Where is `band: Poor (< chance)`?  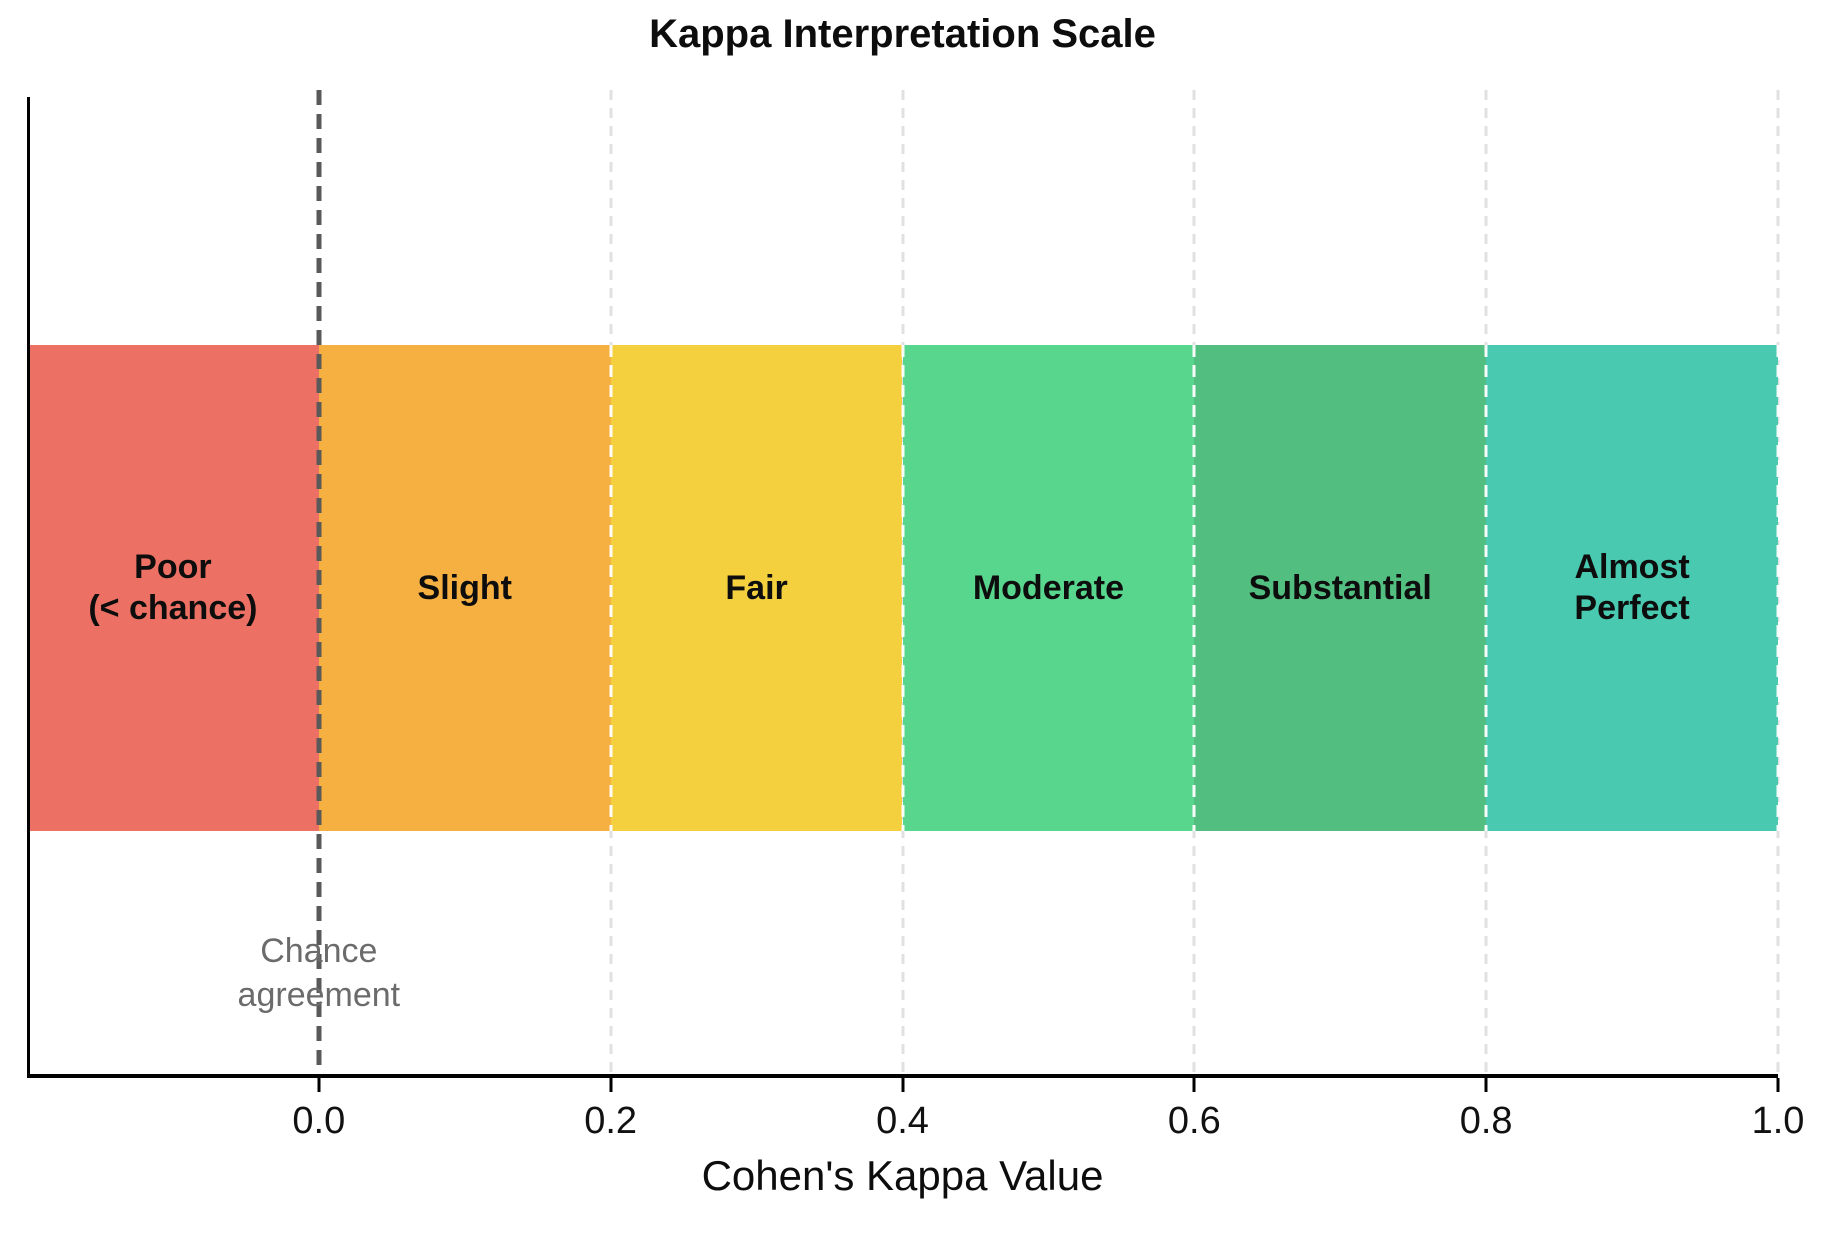
band: Poor (< chance) is located at coordinates (173, 588).